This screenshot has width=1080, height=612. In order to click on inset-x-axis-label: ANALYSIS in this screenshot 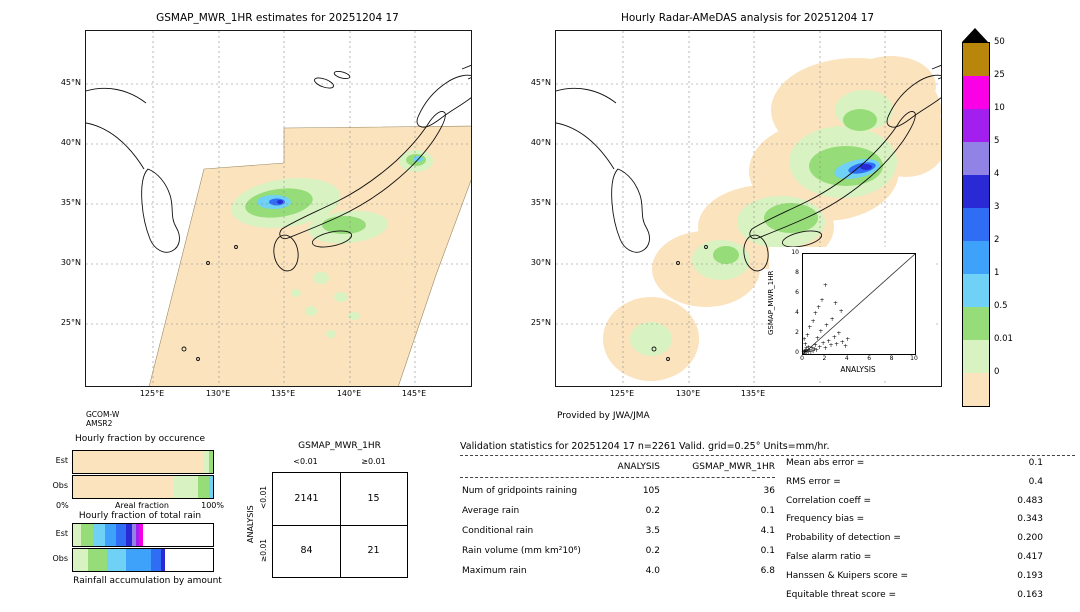, I will do `click(858, 369)`.